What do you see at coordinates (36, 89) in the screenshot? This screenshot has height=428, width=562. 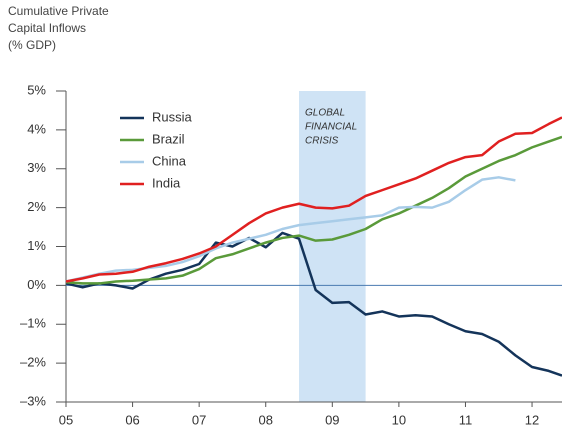 I see `y-tick-label: 5%` at bounding box center [36, 89].